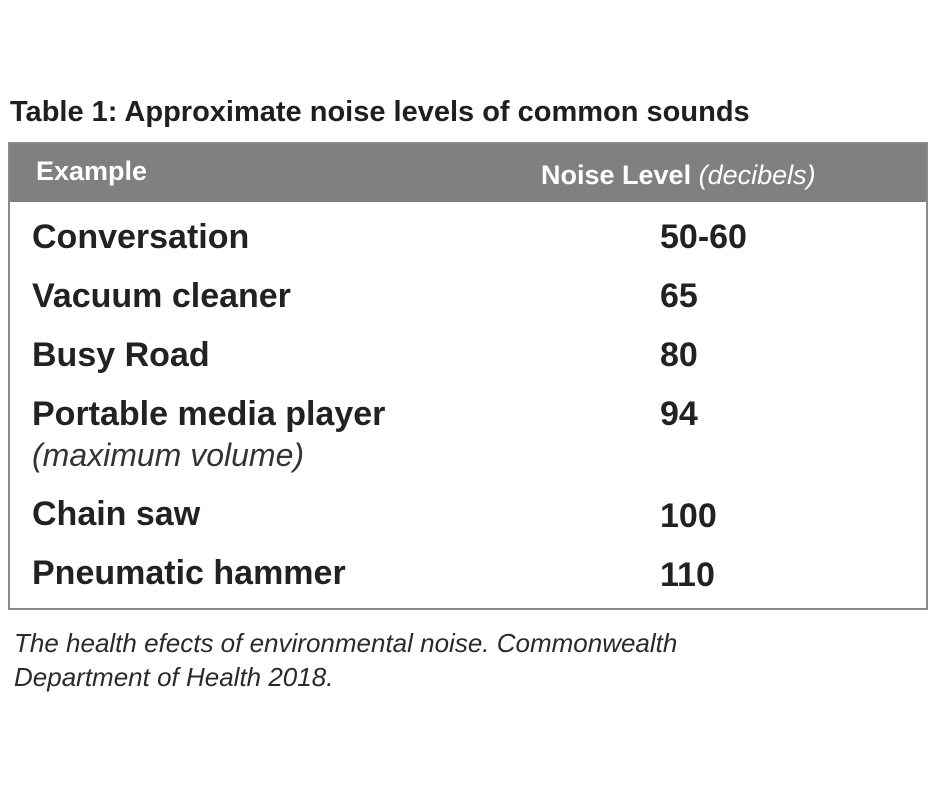 The width and height of the screenshot is (940, 788). Describe the element at coordinates (757, 175) in the screenshot. I see `header-noise-level-unit: (decibels)` at that location.